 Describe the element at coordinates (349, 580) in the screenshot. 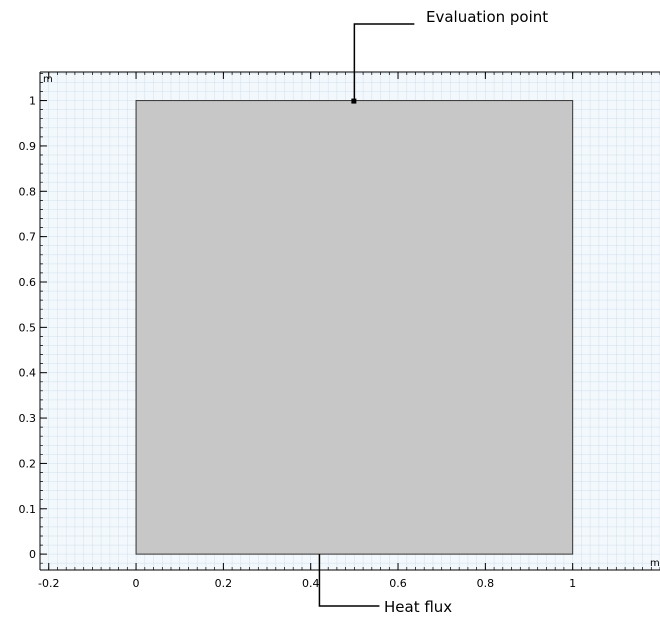

I see `heat-flux-leader` at that location.